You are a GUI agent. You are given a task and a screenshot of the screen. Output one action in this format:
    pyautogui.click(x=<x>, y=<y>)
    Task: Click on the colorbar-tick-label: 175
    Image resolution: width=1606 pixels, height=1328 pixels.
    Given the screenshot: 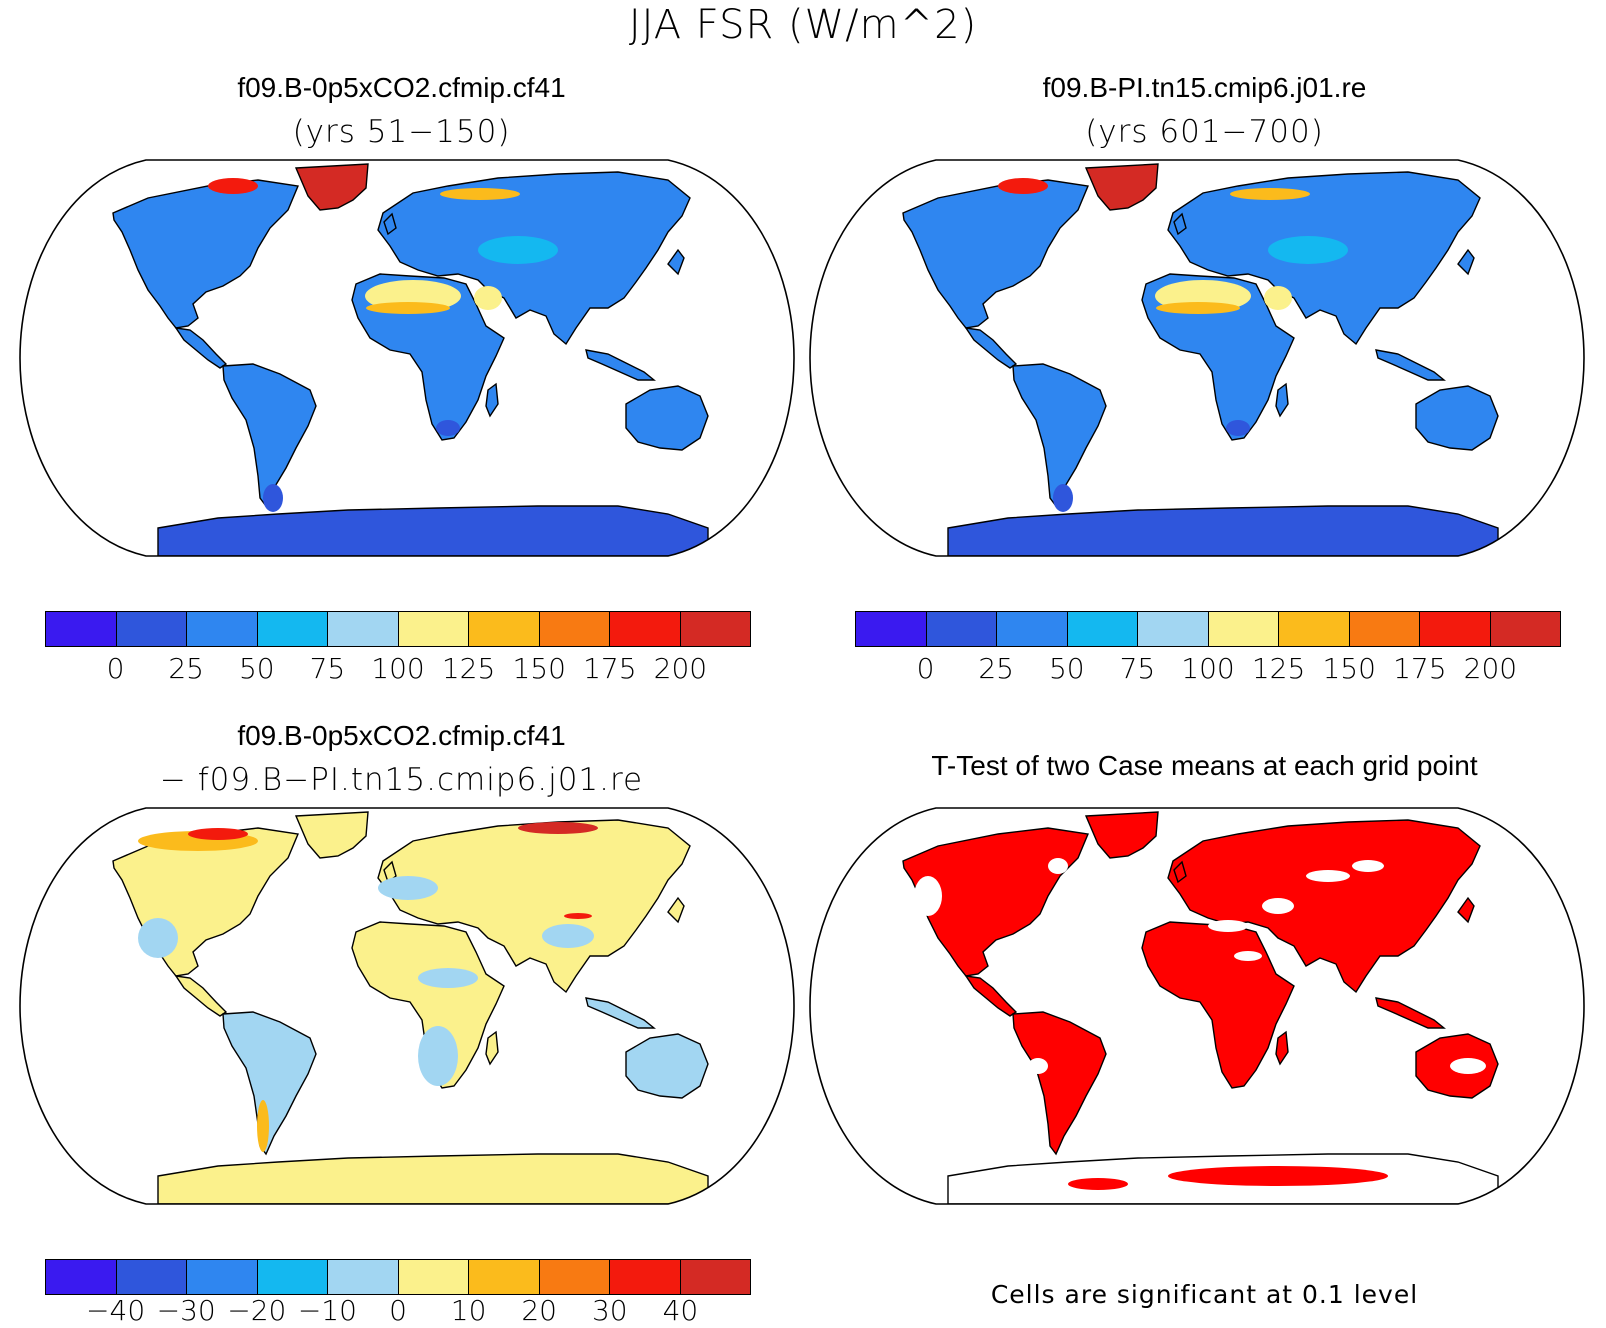 What is the action you would take?
    pyautogui.click(x=1420, y=668)
    